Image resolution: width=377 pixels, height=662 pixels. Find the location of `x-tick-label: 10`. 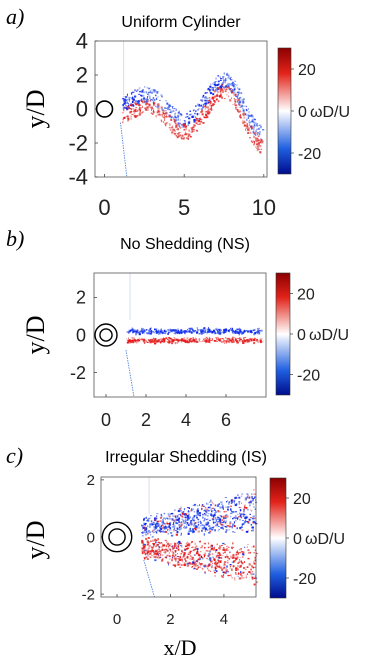

x-tick-label: 10 is located at coordinates (264, 207).